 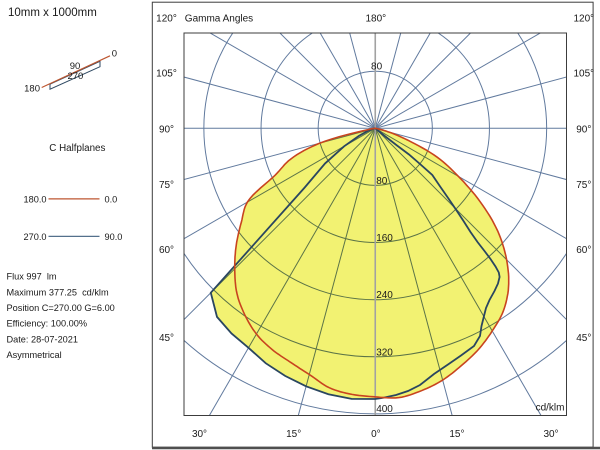 What do you see at coordinates (77, 148) in the screenshot?
I see `svg-text: C Halfplanes` at bounding box center [77, 148].